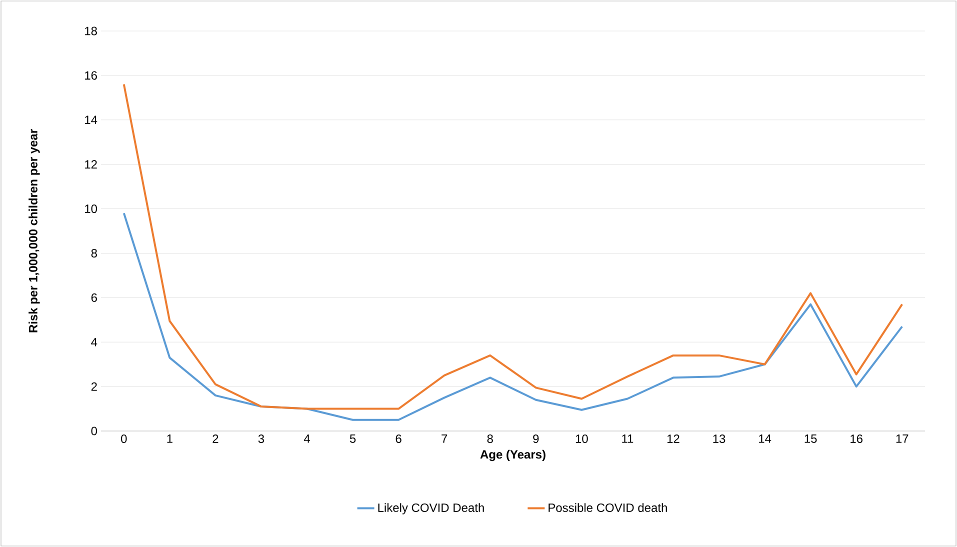  I want to click on legend-label: Possible COVID death, so click(607, 507).